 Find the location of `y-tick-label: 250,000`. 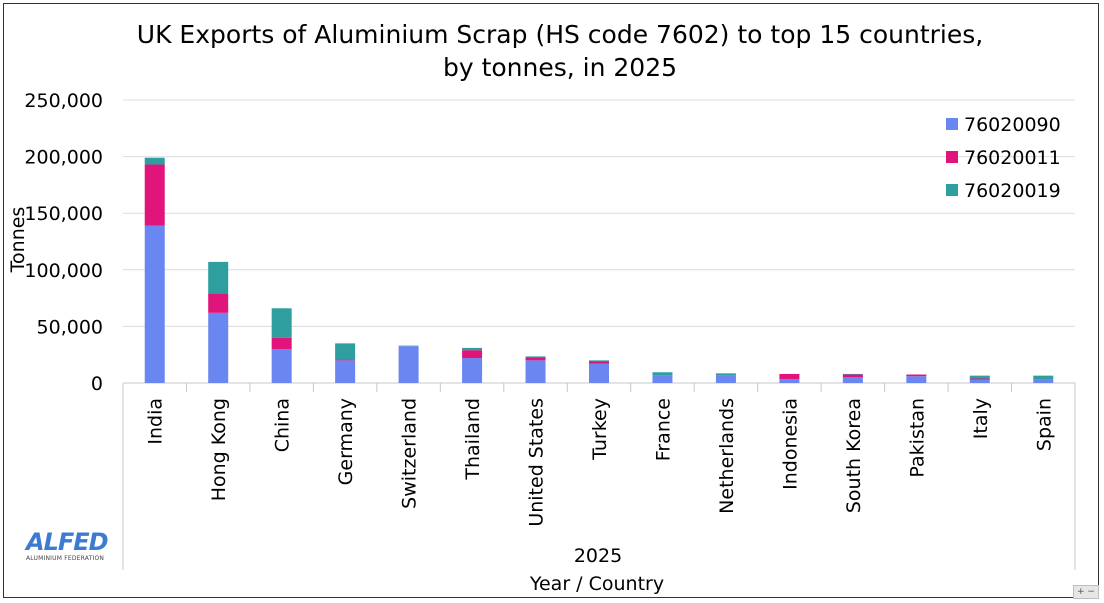

y-tick-label: 250,000 is located at coordinates (63, 101).